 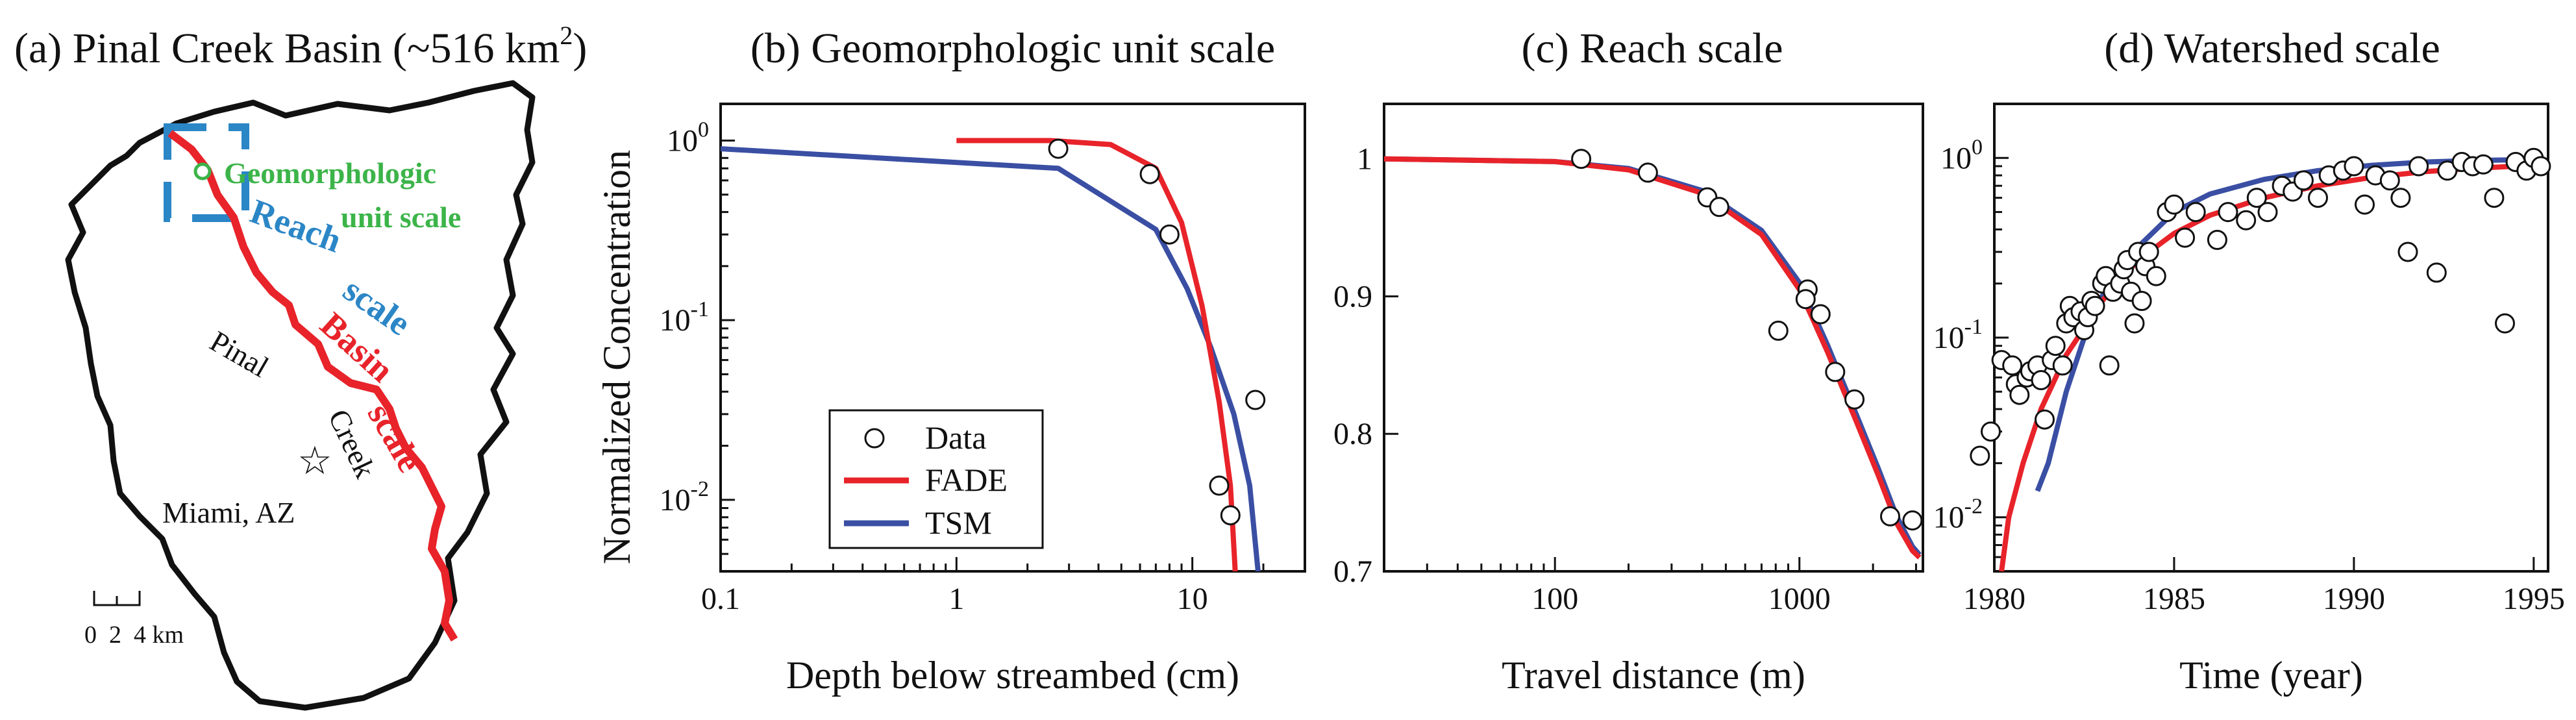 What do you see at coordinates (1352, 434) in the screenshot?
I see `y-tick-label: 0.8` at bounding box center [1352, 434].